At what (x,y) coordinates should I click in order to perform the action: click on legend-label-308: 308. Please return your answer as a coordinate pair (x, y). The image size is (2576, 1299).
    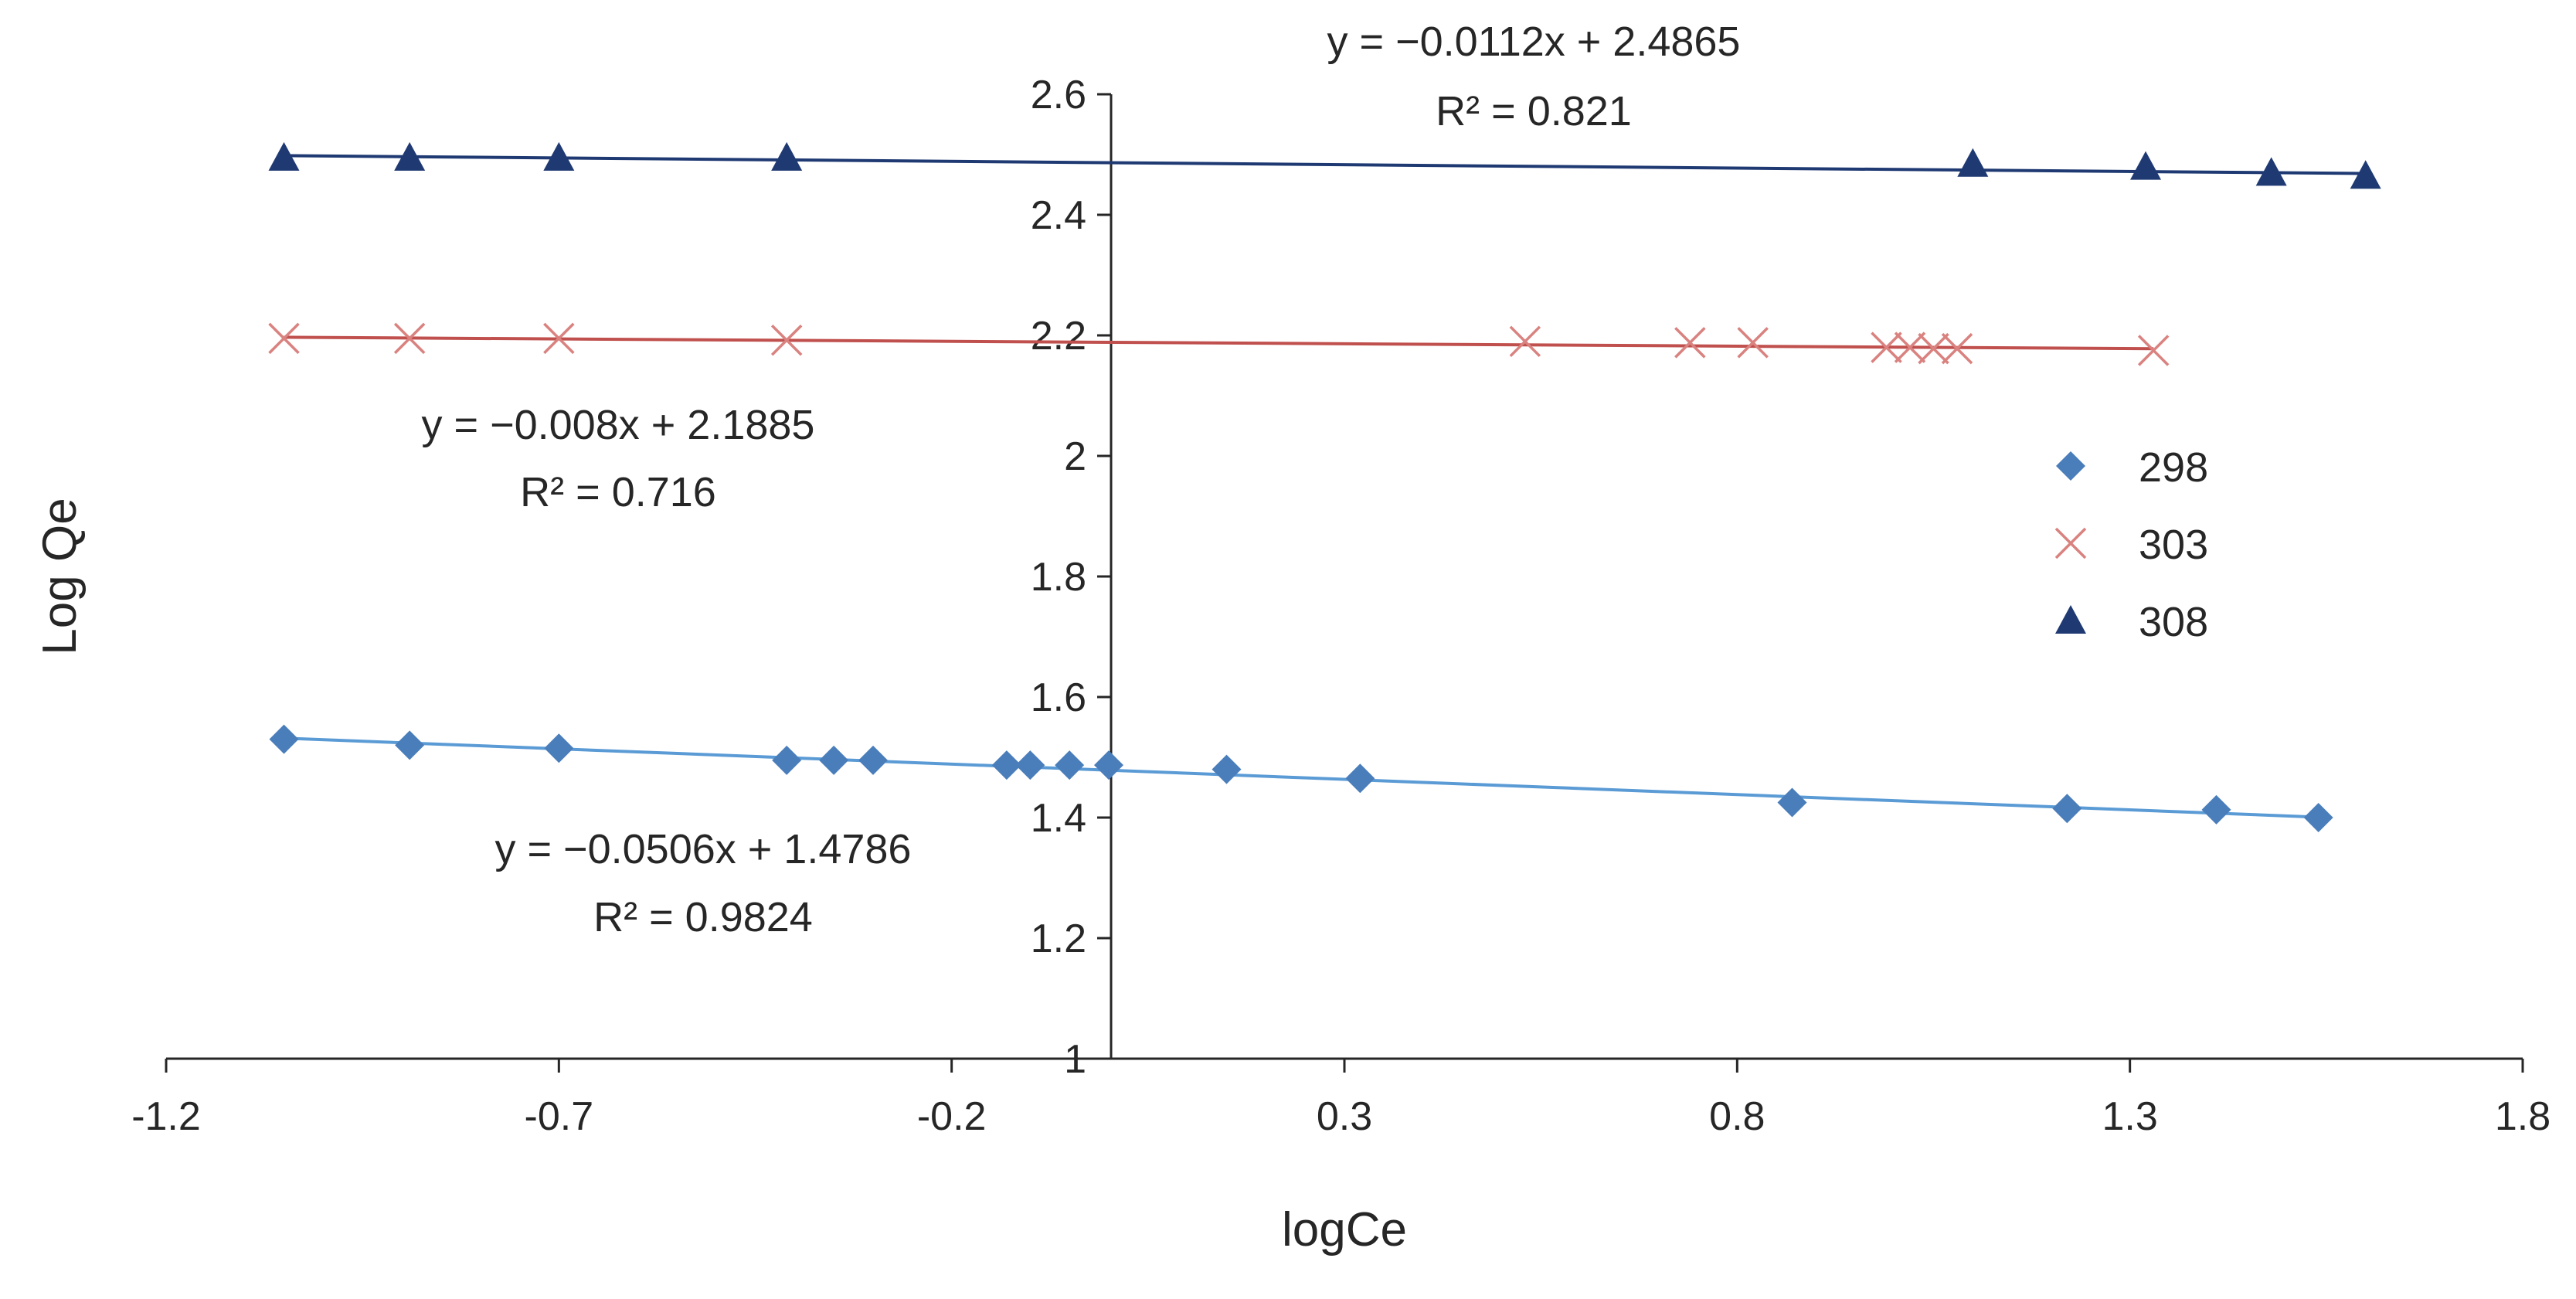
    Looking at the image, I should click on (2173, 622).